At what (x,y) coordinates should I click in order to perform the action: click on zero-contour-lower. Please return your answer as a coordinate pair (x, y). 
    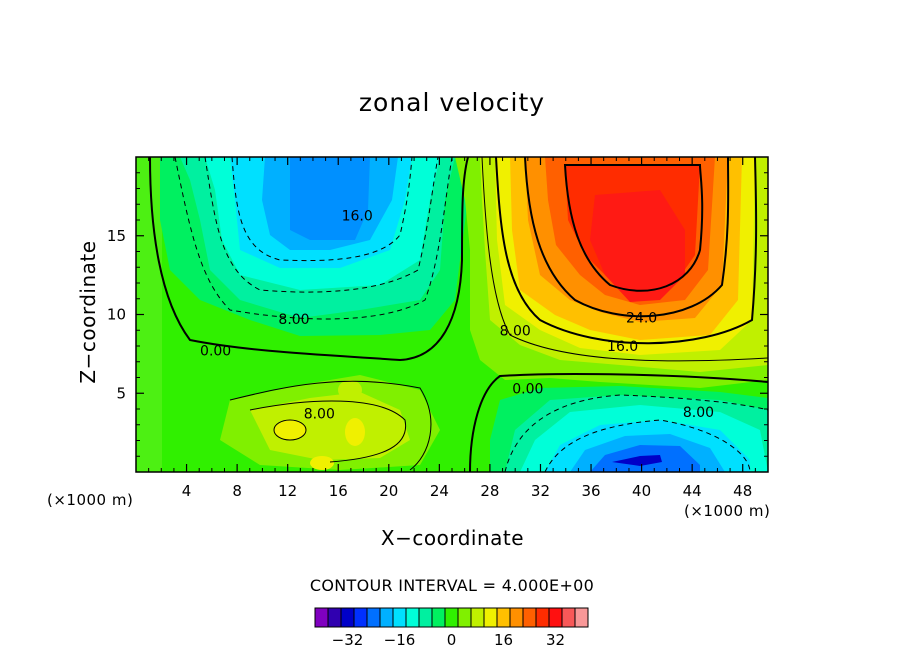
    Looking at the image, I should click on (618, 422).